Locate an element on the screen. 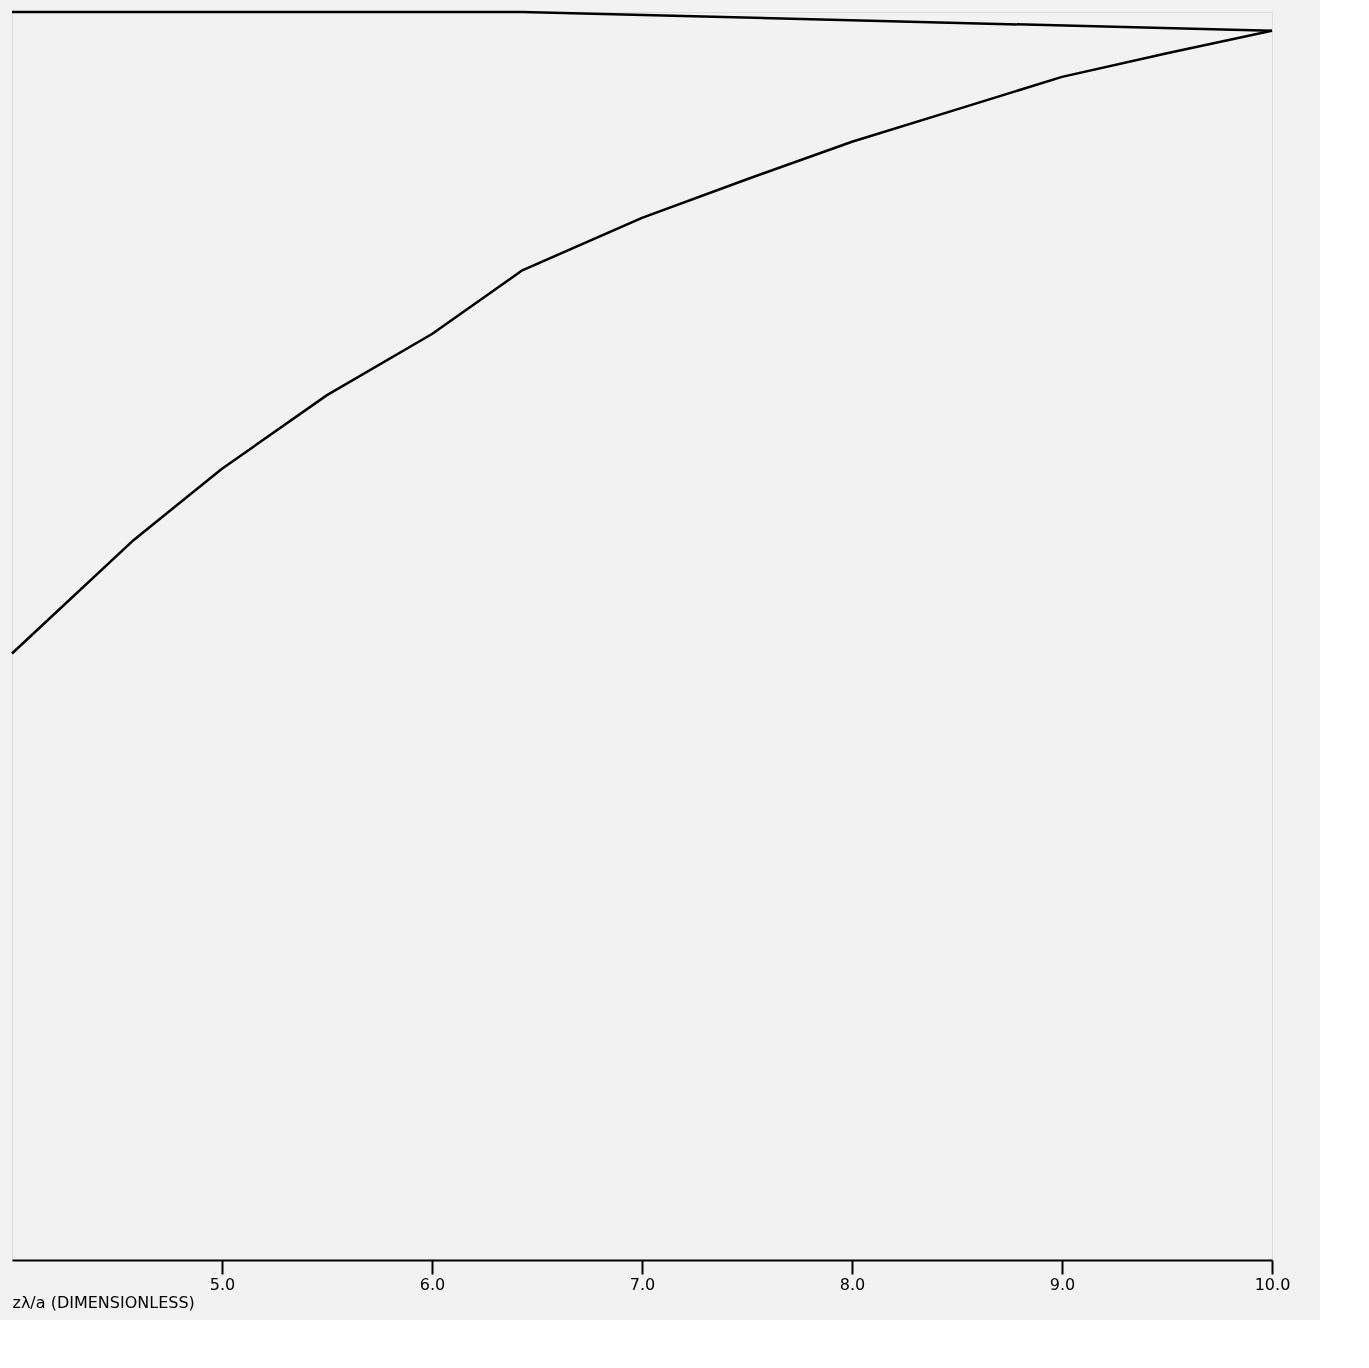 The width and height of the screenshot is (1369, 1368). x-axis-title: zλ/a (DIMENSIONLESS) is located at coordinates (103, 1302).